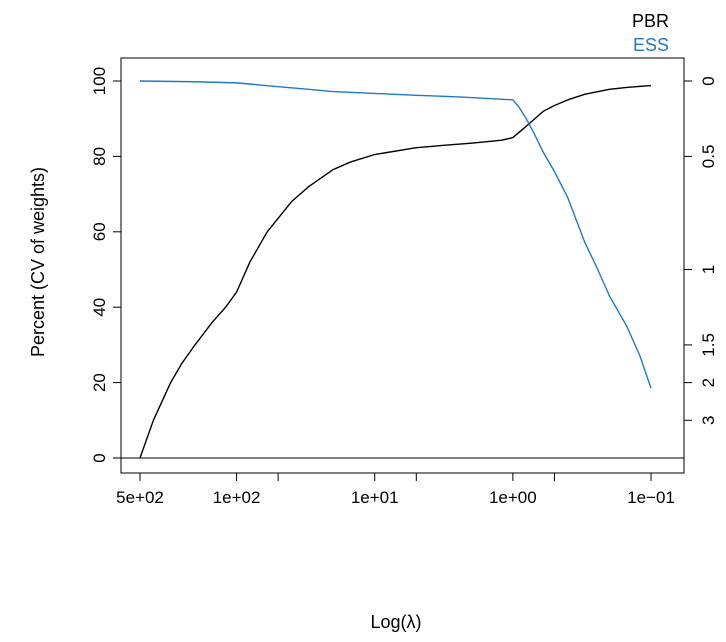 This screenshot has height=642, width=726. Describe the element at coordinates (237, 497) in the screenshot. I see `x-tick-label-1: 1e+02` at that location.